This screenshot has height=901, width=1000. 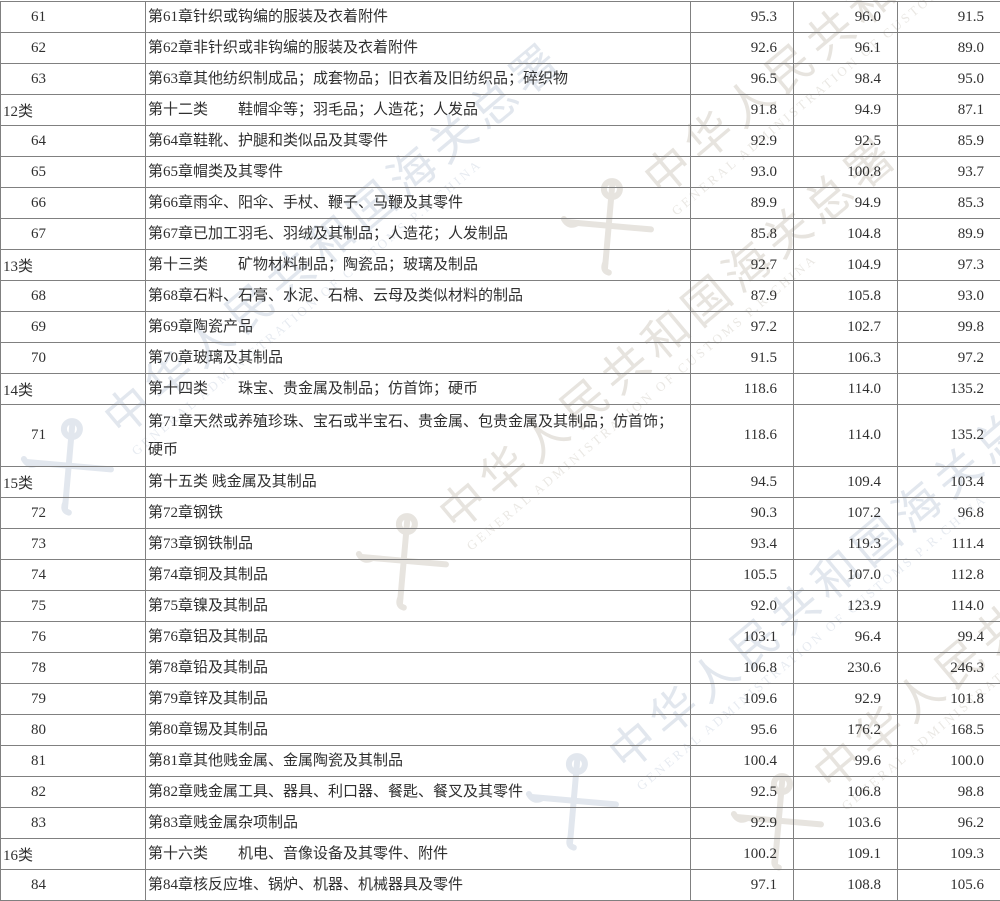 I want to click on code-cell: 72, so click(x=73, y=513).